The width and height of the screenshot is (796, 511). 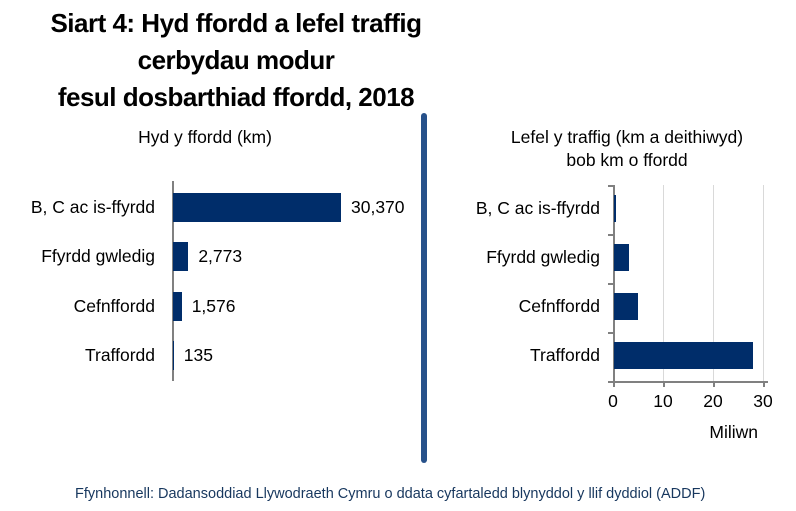 I want to click on left-chart-value-label: 1,576, so click(x=213, y=305).